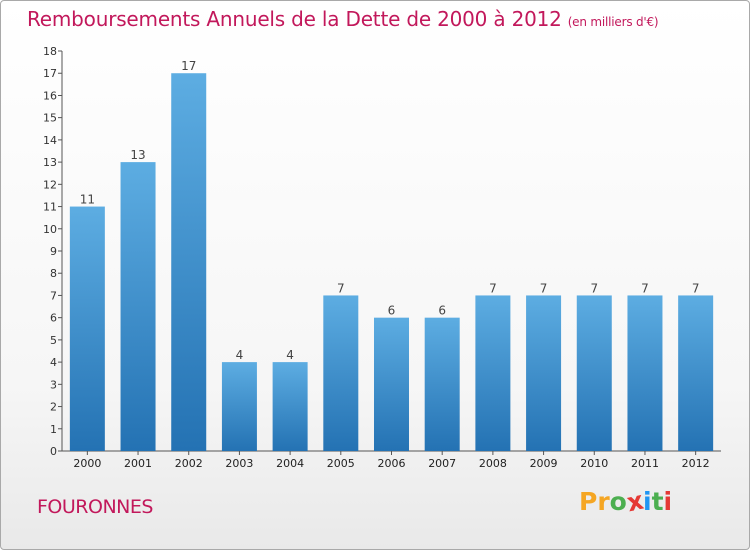  Describe the element at coordinates (53, 384) in the screenshot. I see `y-tick-label: 3` at that location.